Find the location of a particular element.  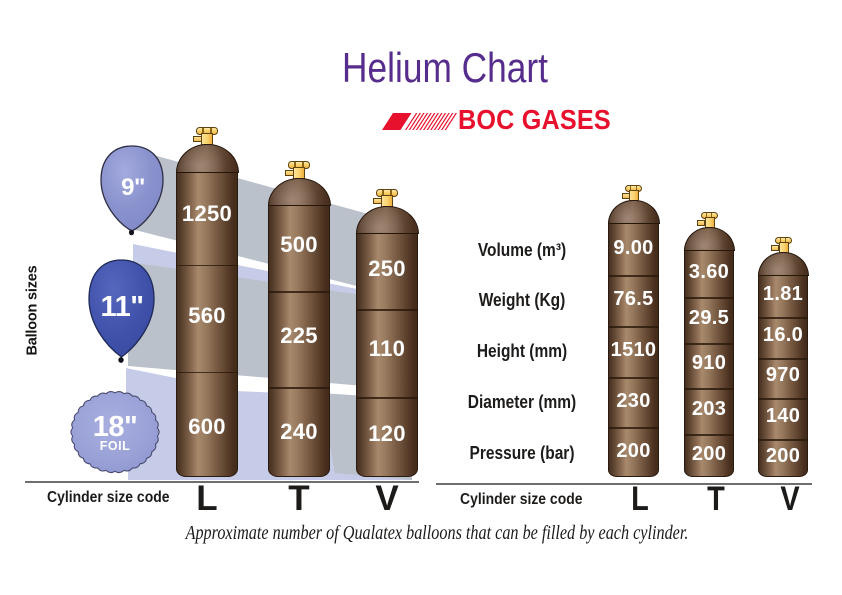

row-label-volume: Volume (m³) is located at coordinates (522, 250).